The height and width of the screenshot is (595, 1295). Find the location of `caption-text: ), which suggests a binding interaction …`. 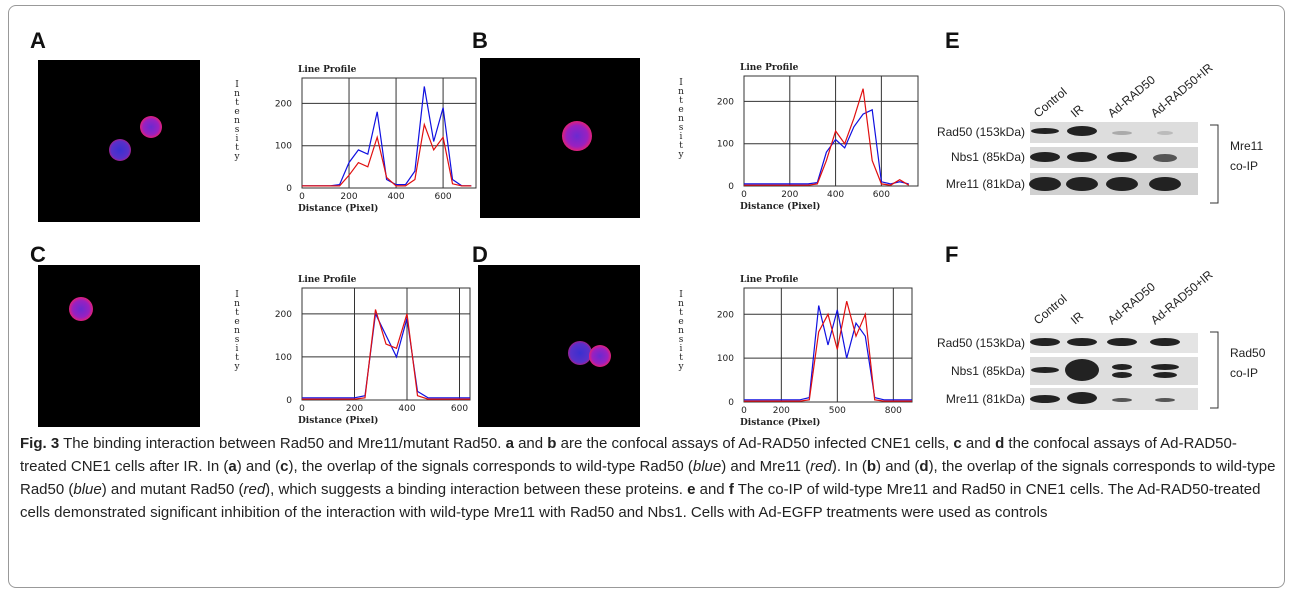

caption-text: ), which suggests a binding interaction … is located at coordinates (476, 489).